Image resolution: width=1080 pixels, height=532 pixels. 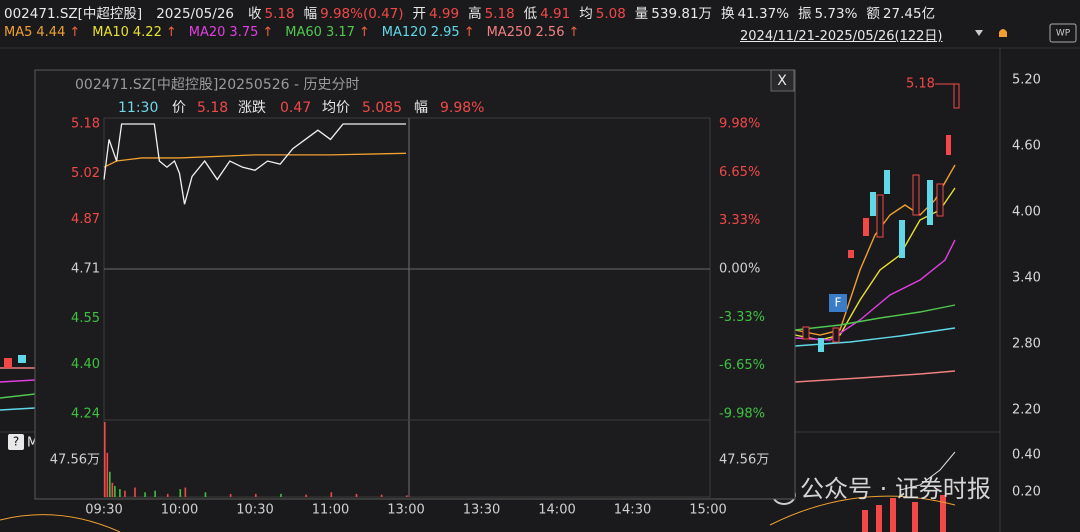 What do you see at coordinates (254, 510) in the screenshot?
I see `x-tick-label: 10:30` at bounding box center [254, 510].